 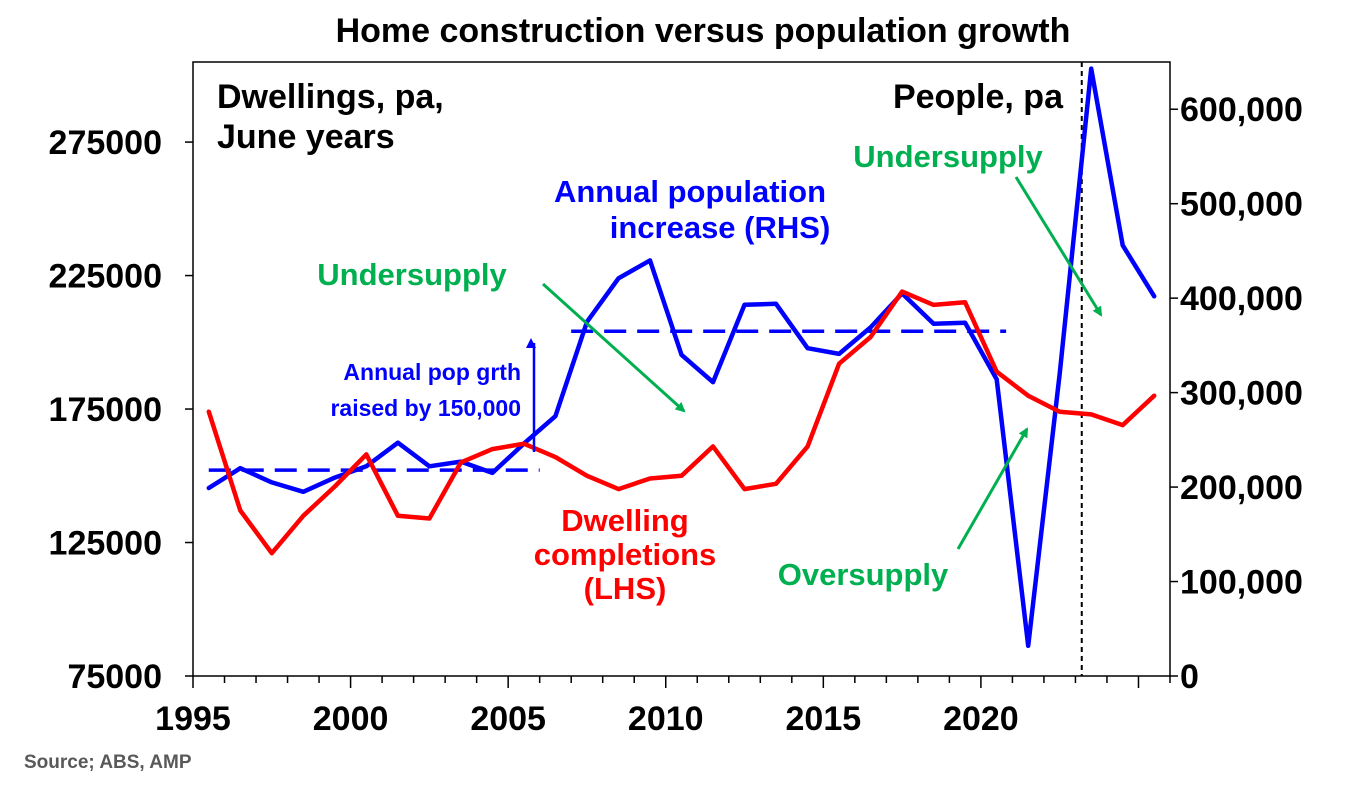 I want to click on left-y-tick-label: 275000, so click(x=105, y=143).